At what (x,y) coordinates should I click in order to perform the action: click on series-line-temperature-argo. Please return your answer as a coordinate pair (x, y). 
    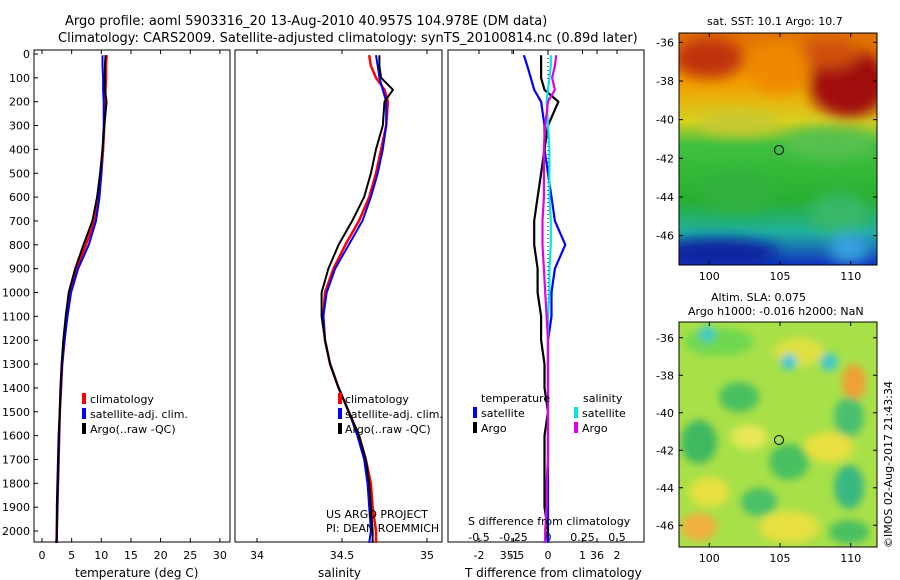
    Looking at the image, I should click on (546, 299).